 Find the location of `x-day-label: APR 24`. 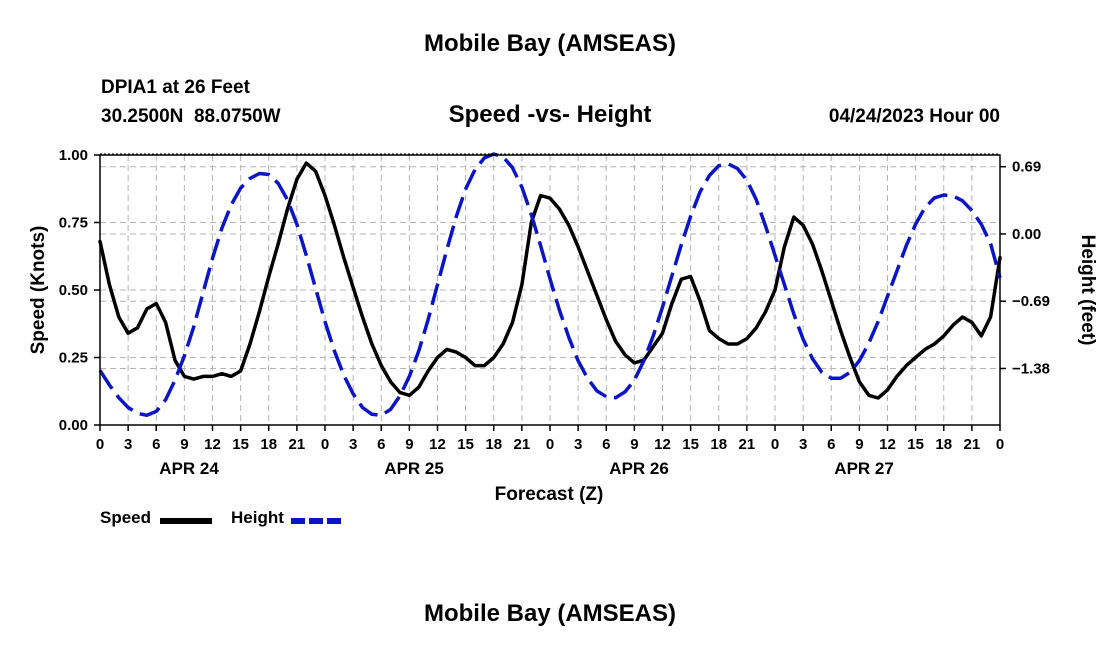

x-day-label: APR 24 is located at coordinates (189, 468).